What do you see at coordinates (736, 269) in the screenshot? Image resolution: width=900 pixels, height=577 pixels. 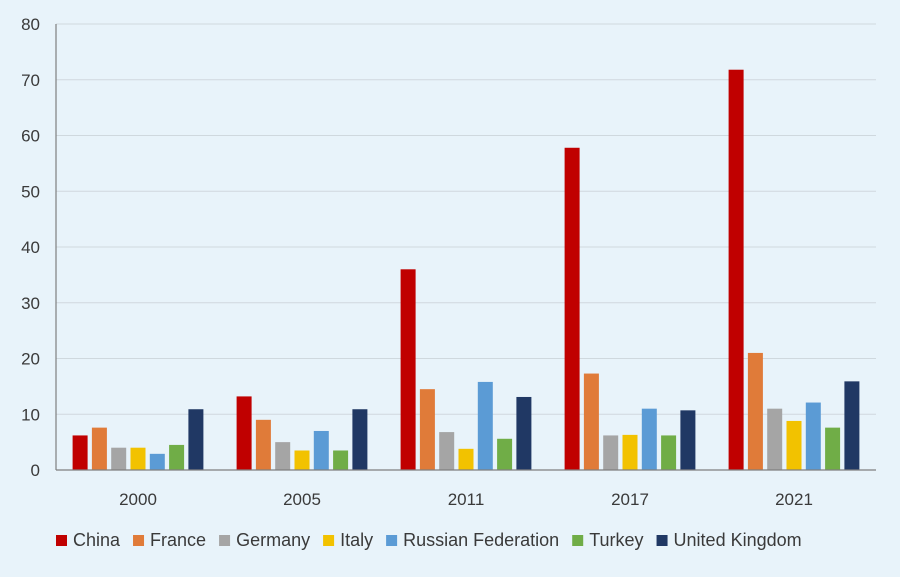 I see `bar-china-2021` at bounding box center [736, 269].